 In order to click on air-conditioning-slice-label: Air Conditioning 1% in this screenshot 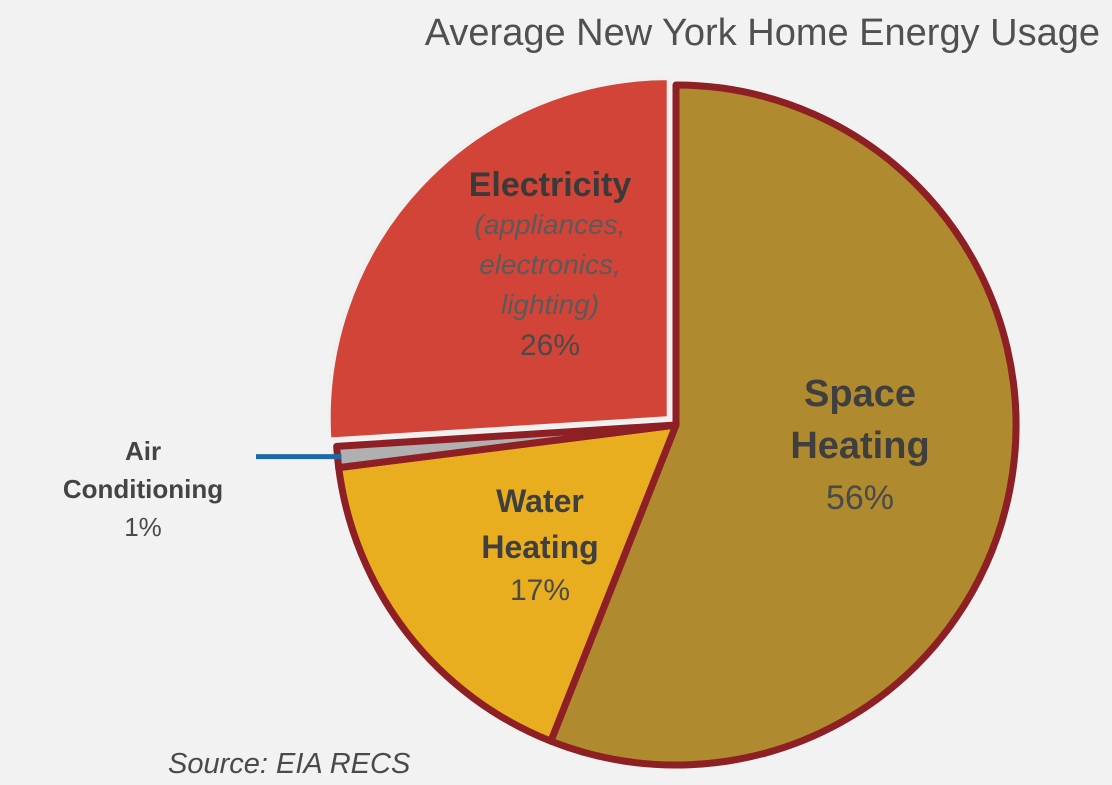, I will do `click(143, 489)`.